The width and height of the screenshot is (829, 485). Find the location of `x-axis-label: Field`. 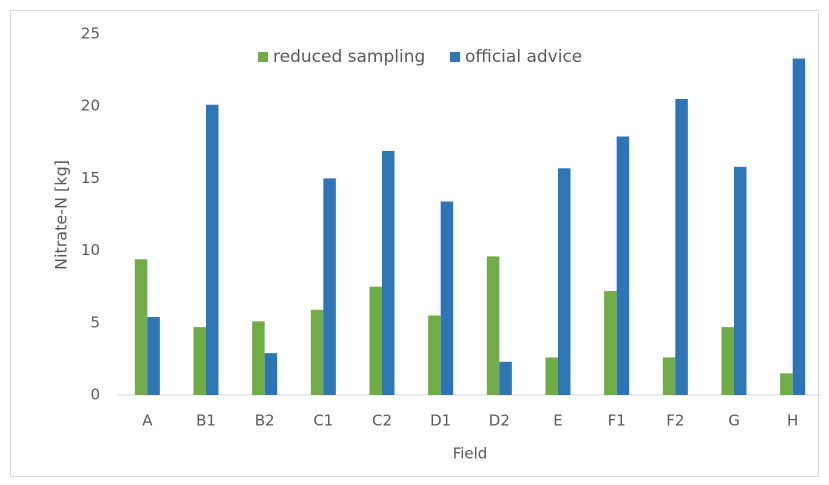

x-axis-label: Field is located at coordinates (470, 454).